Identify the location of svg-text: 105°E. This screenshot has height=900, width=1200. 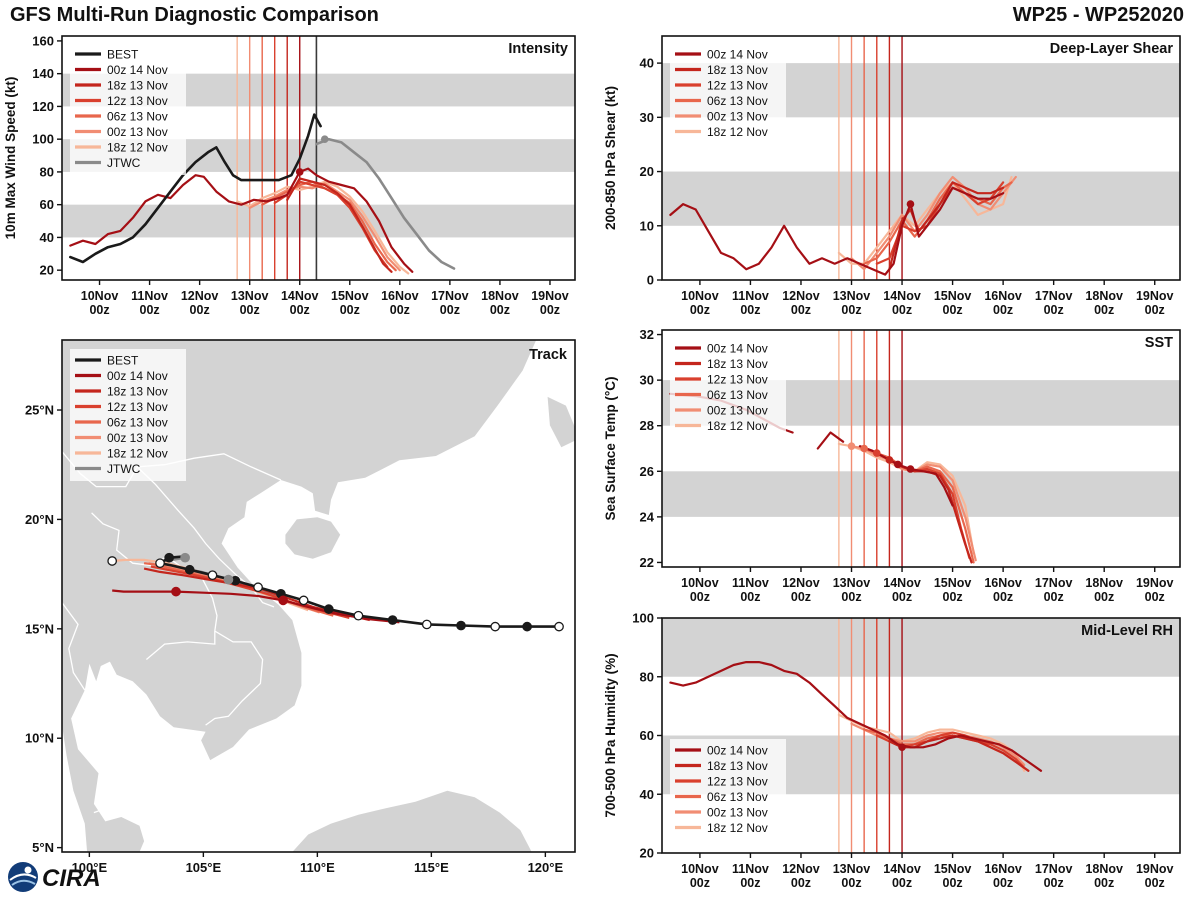
(204, 867).